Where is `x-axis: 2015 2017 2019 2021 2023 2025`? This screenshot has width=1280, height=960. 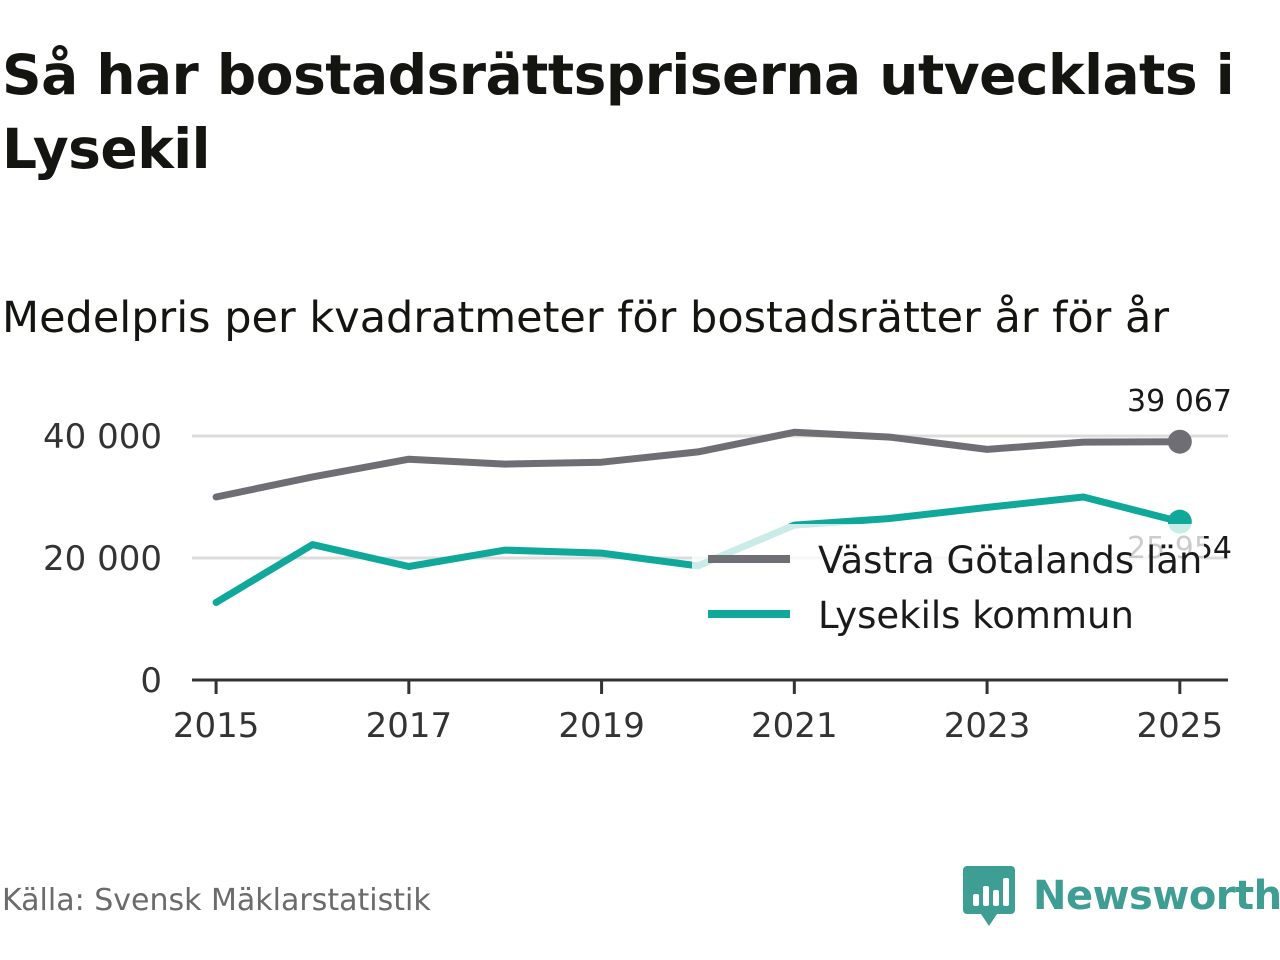 x-axis: 2015 2017 2019 2021 2023 2025 is located at coordinates (700, 712).